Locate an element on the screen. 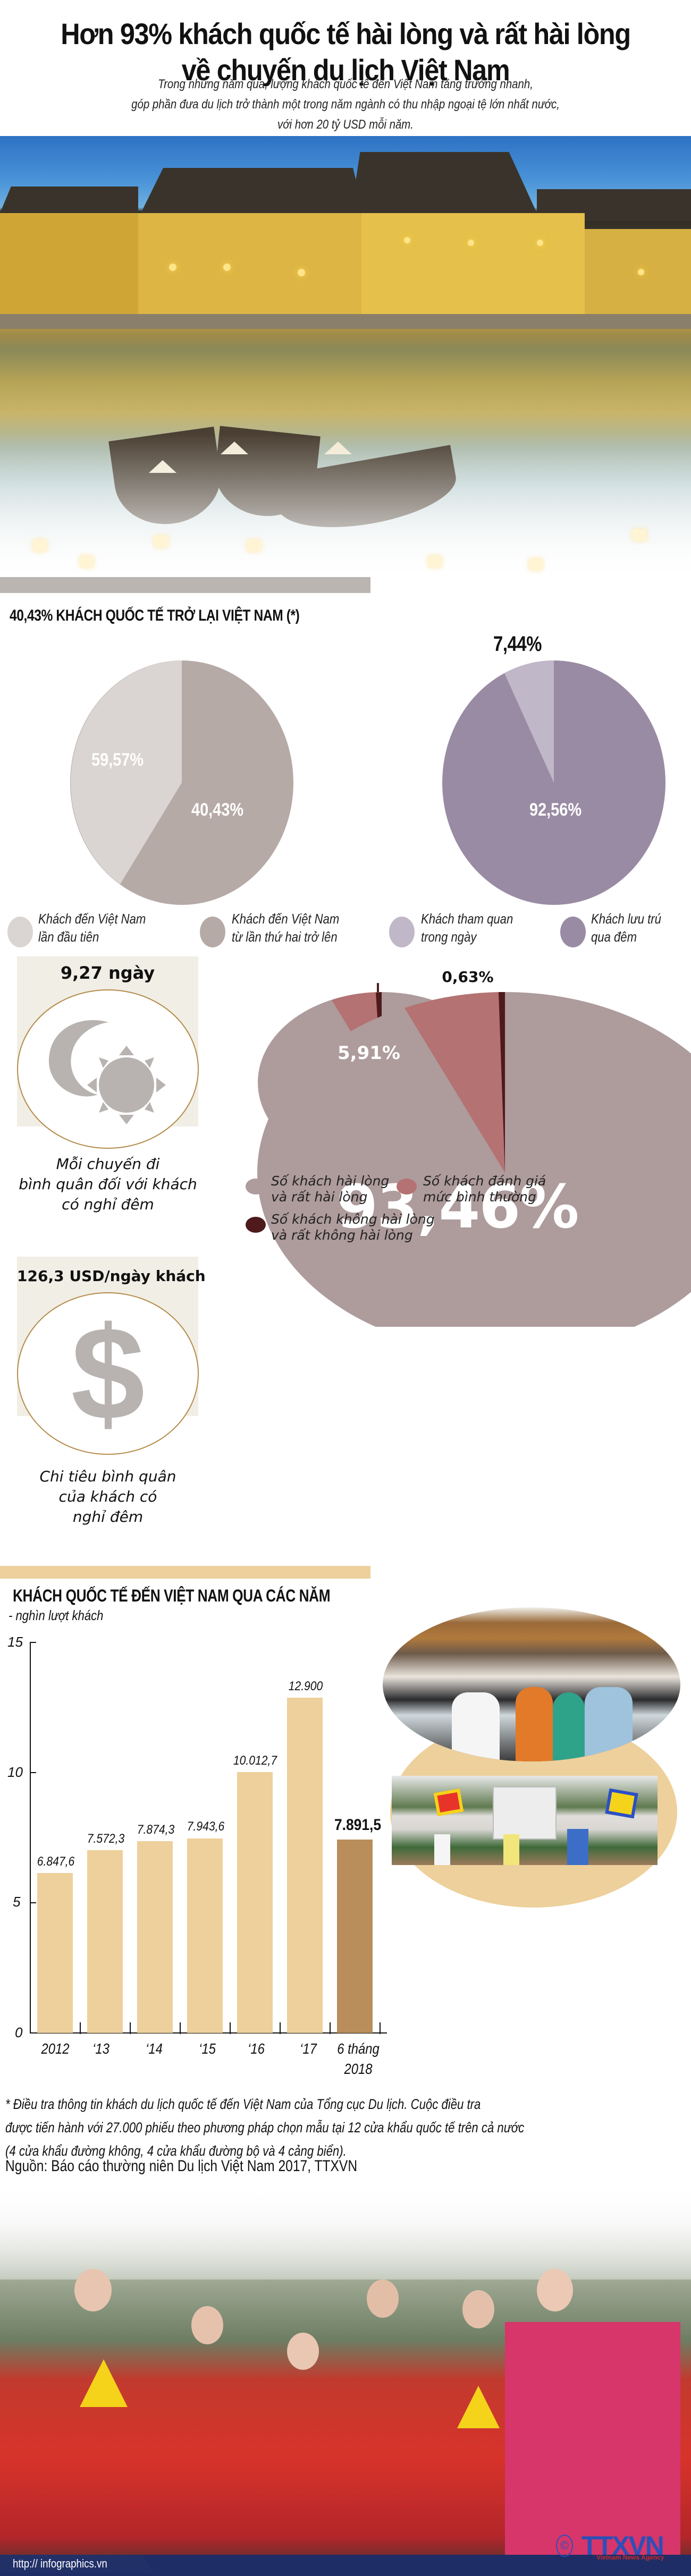 The width and height of the screenshot is (691, 2576). moon-sun-icon is located at coordinates (107, 1072).